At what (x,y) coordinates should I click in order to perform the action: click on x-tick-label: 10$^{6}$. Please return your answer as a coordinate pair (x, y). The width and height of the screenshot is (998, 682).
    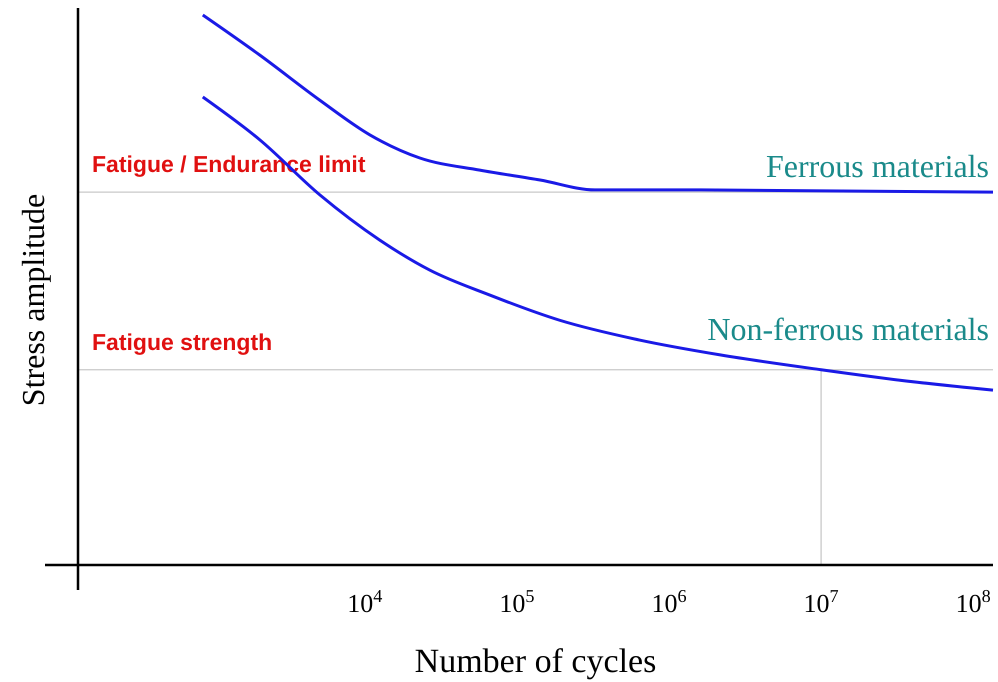
    Looking at the image, I should click on (669, 602).